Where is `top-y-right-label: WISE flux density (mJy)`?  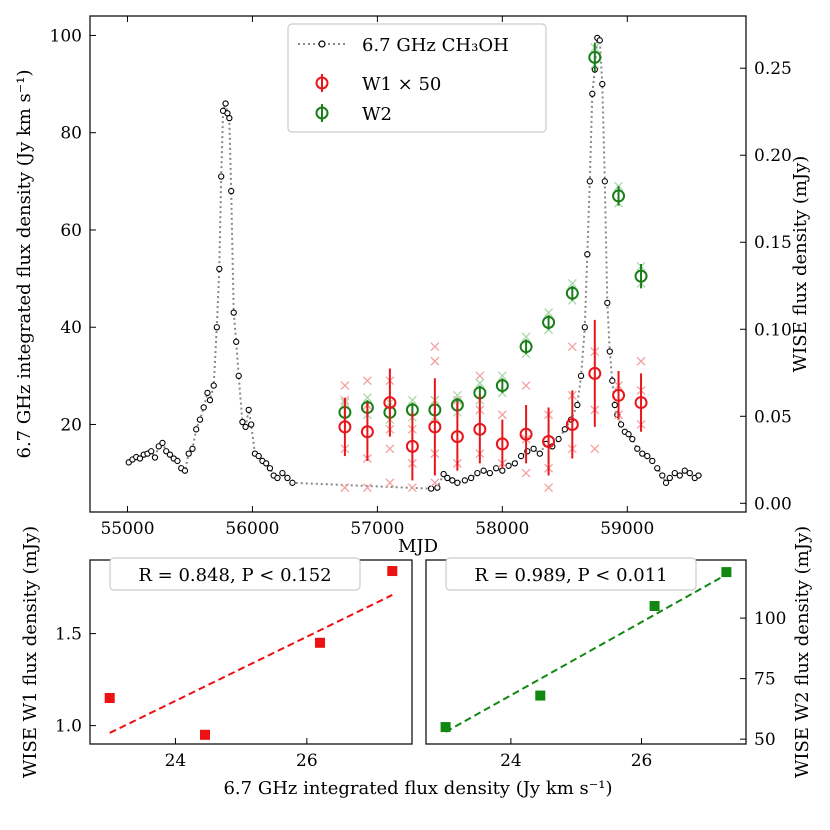
top-y-right-label: WISE flux density (mJy) is located at coordinates (800, 264).